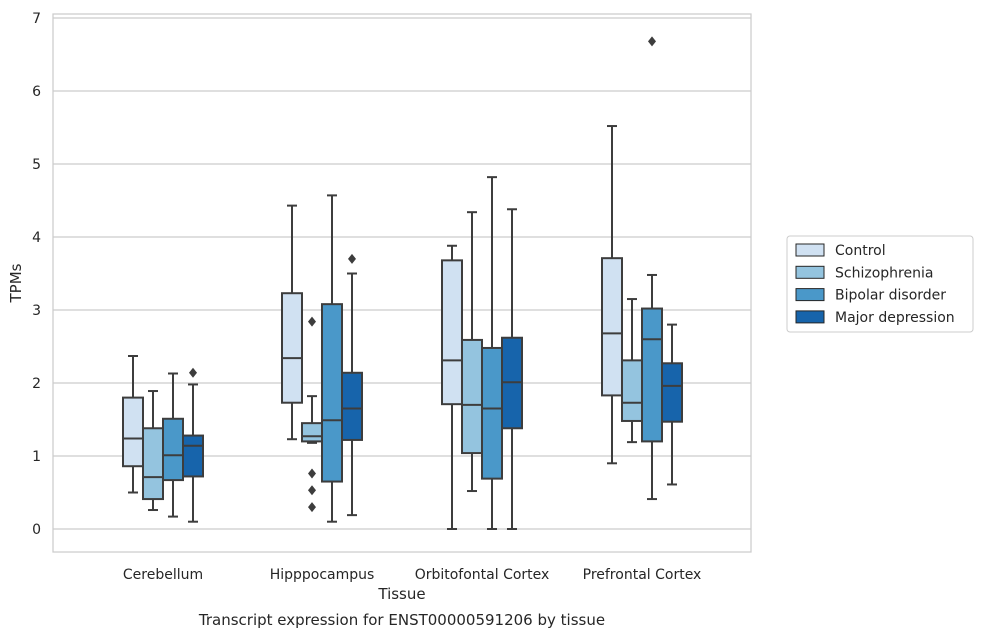  What do you see at coordinates (16, 283) in the screenshot?
I see `y-axis-label: TPMs` at bounding box center [16, 283].